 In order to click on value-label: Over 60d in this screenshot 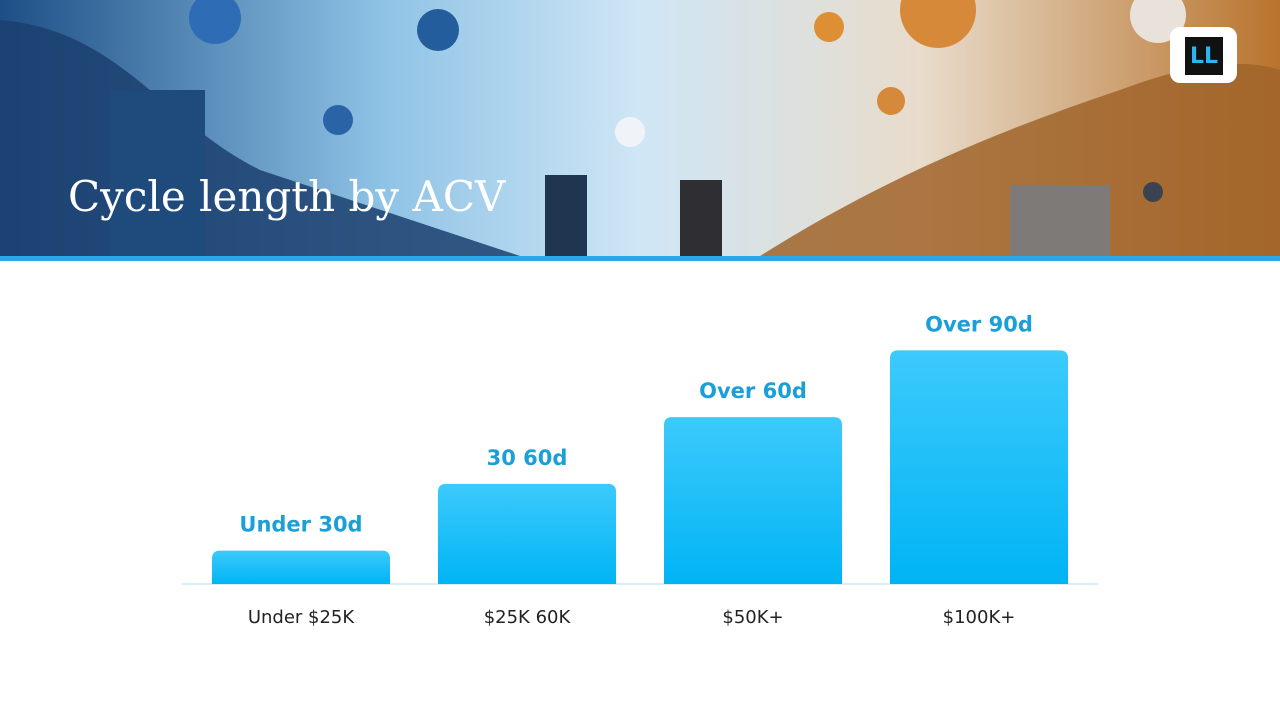, I will do `click(753, 391)`.